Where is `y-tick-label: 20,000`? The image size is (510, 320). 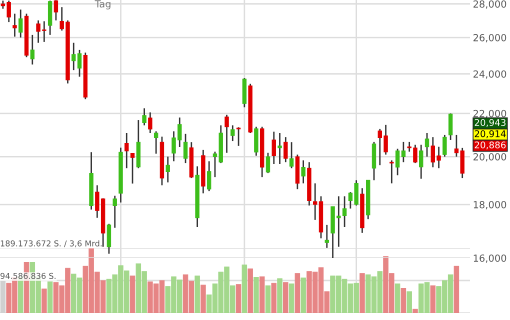 y-tick-label: 20,000 is located at coordinates (489, 157).